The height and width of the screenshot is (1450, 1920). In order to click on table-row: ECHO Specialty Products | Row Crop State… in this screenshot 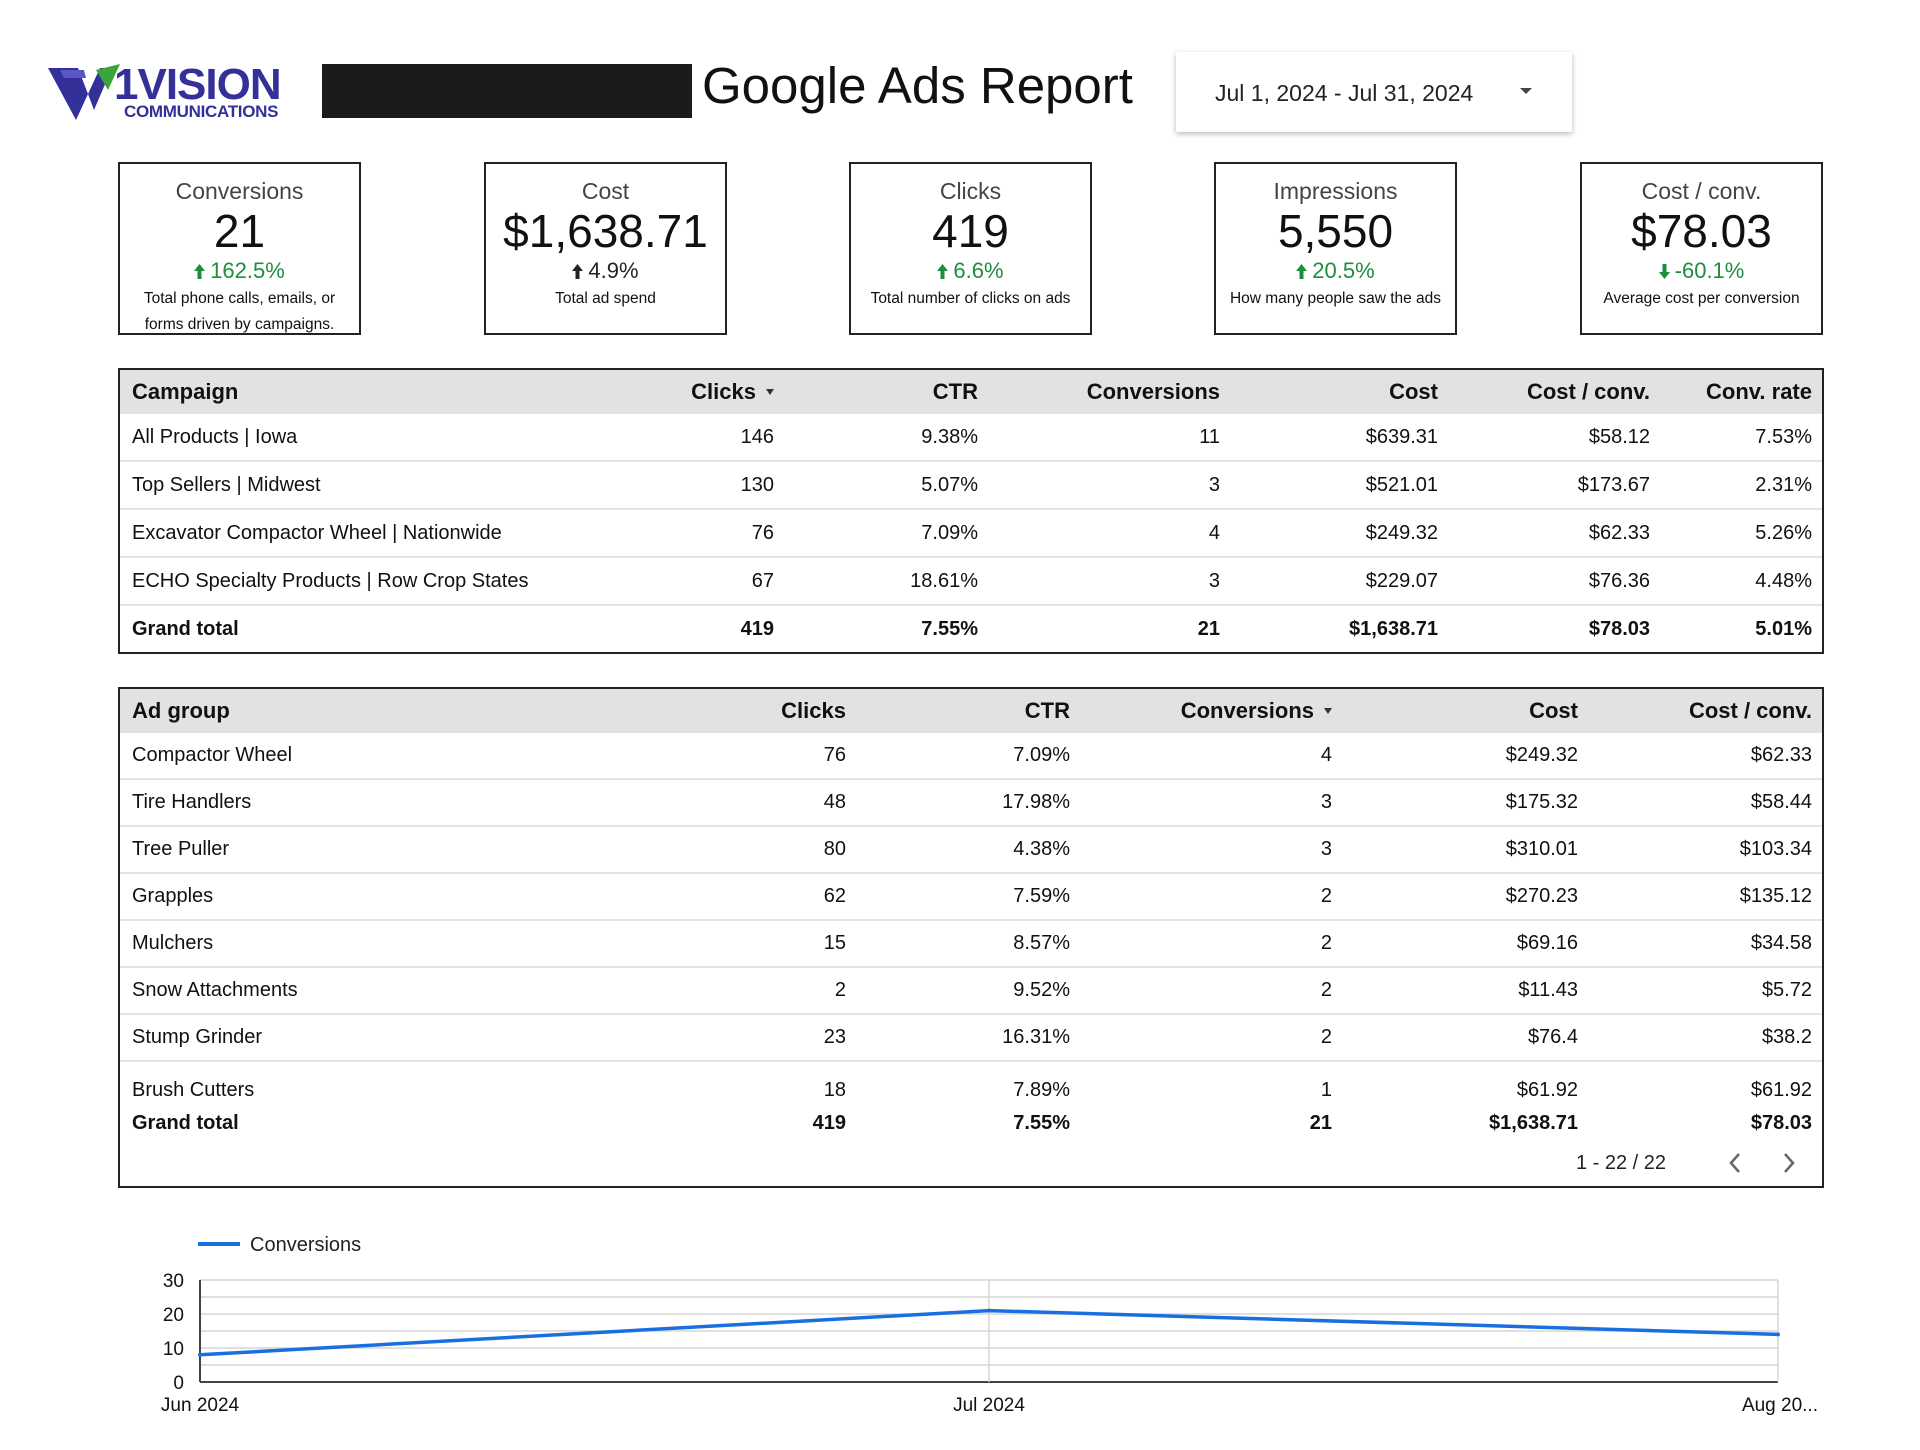, I will do `click(971, 581)`.